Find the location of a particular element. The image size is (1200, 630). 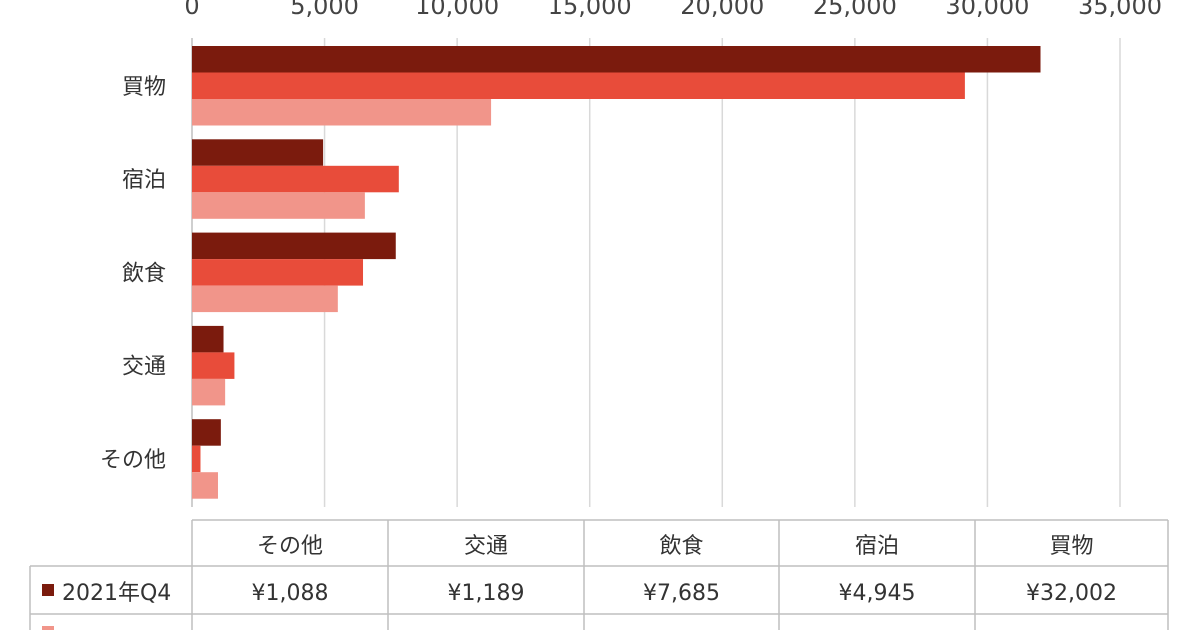

x-tick-label: 5,000 is located at coordinates (324, 10).